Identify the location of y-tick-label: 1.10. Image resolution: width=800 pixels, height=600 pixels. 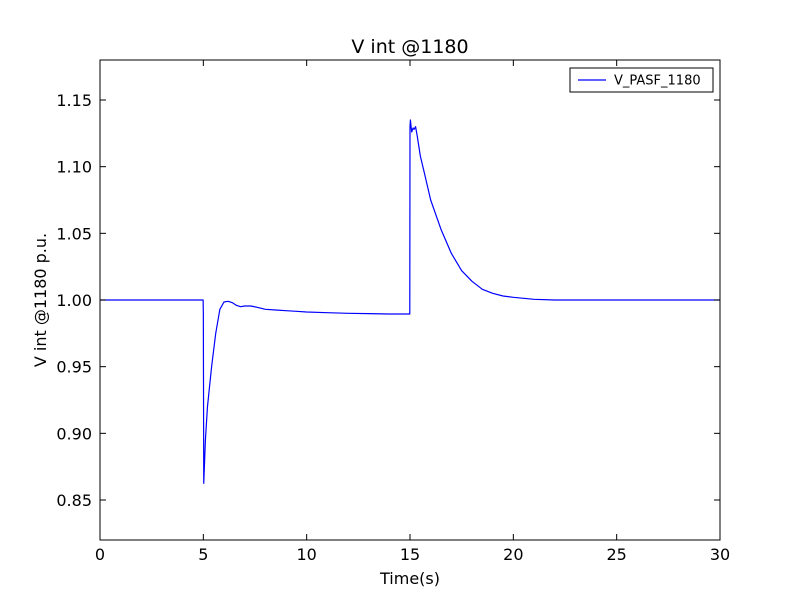
(74, 167).